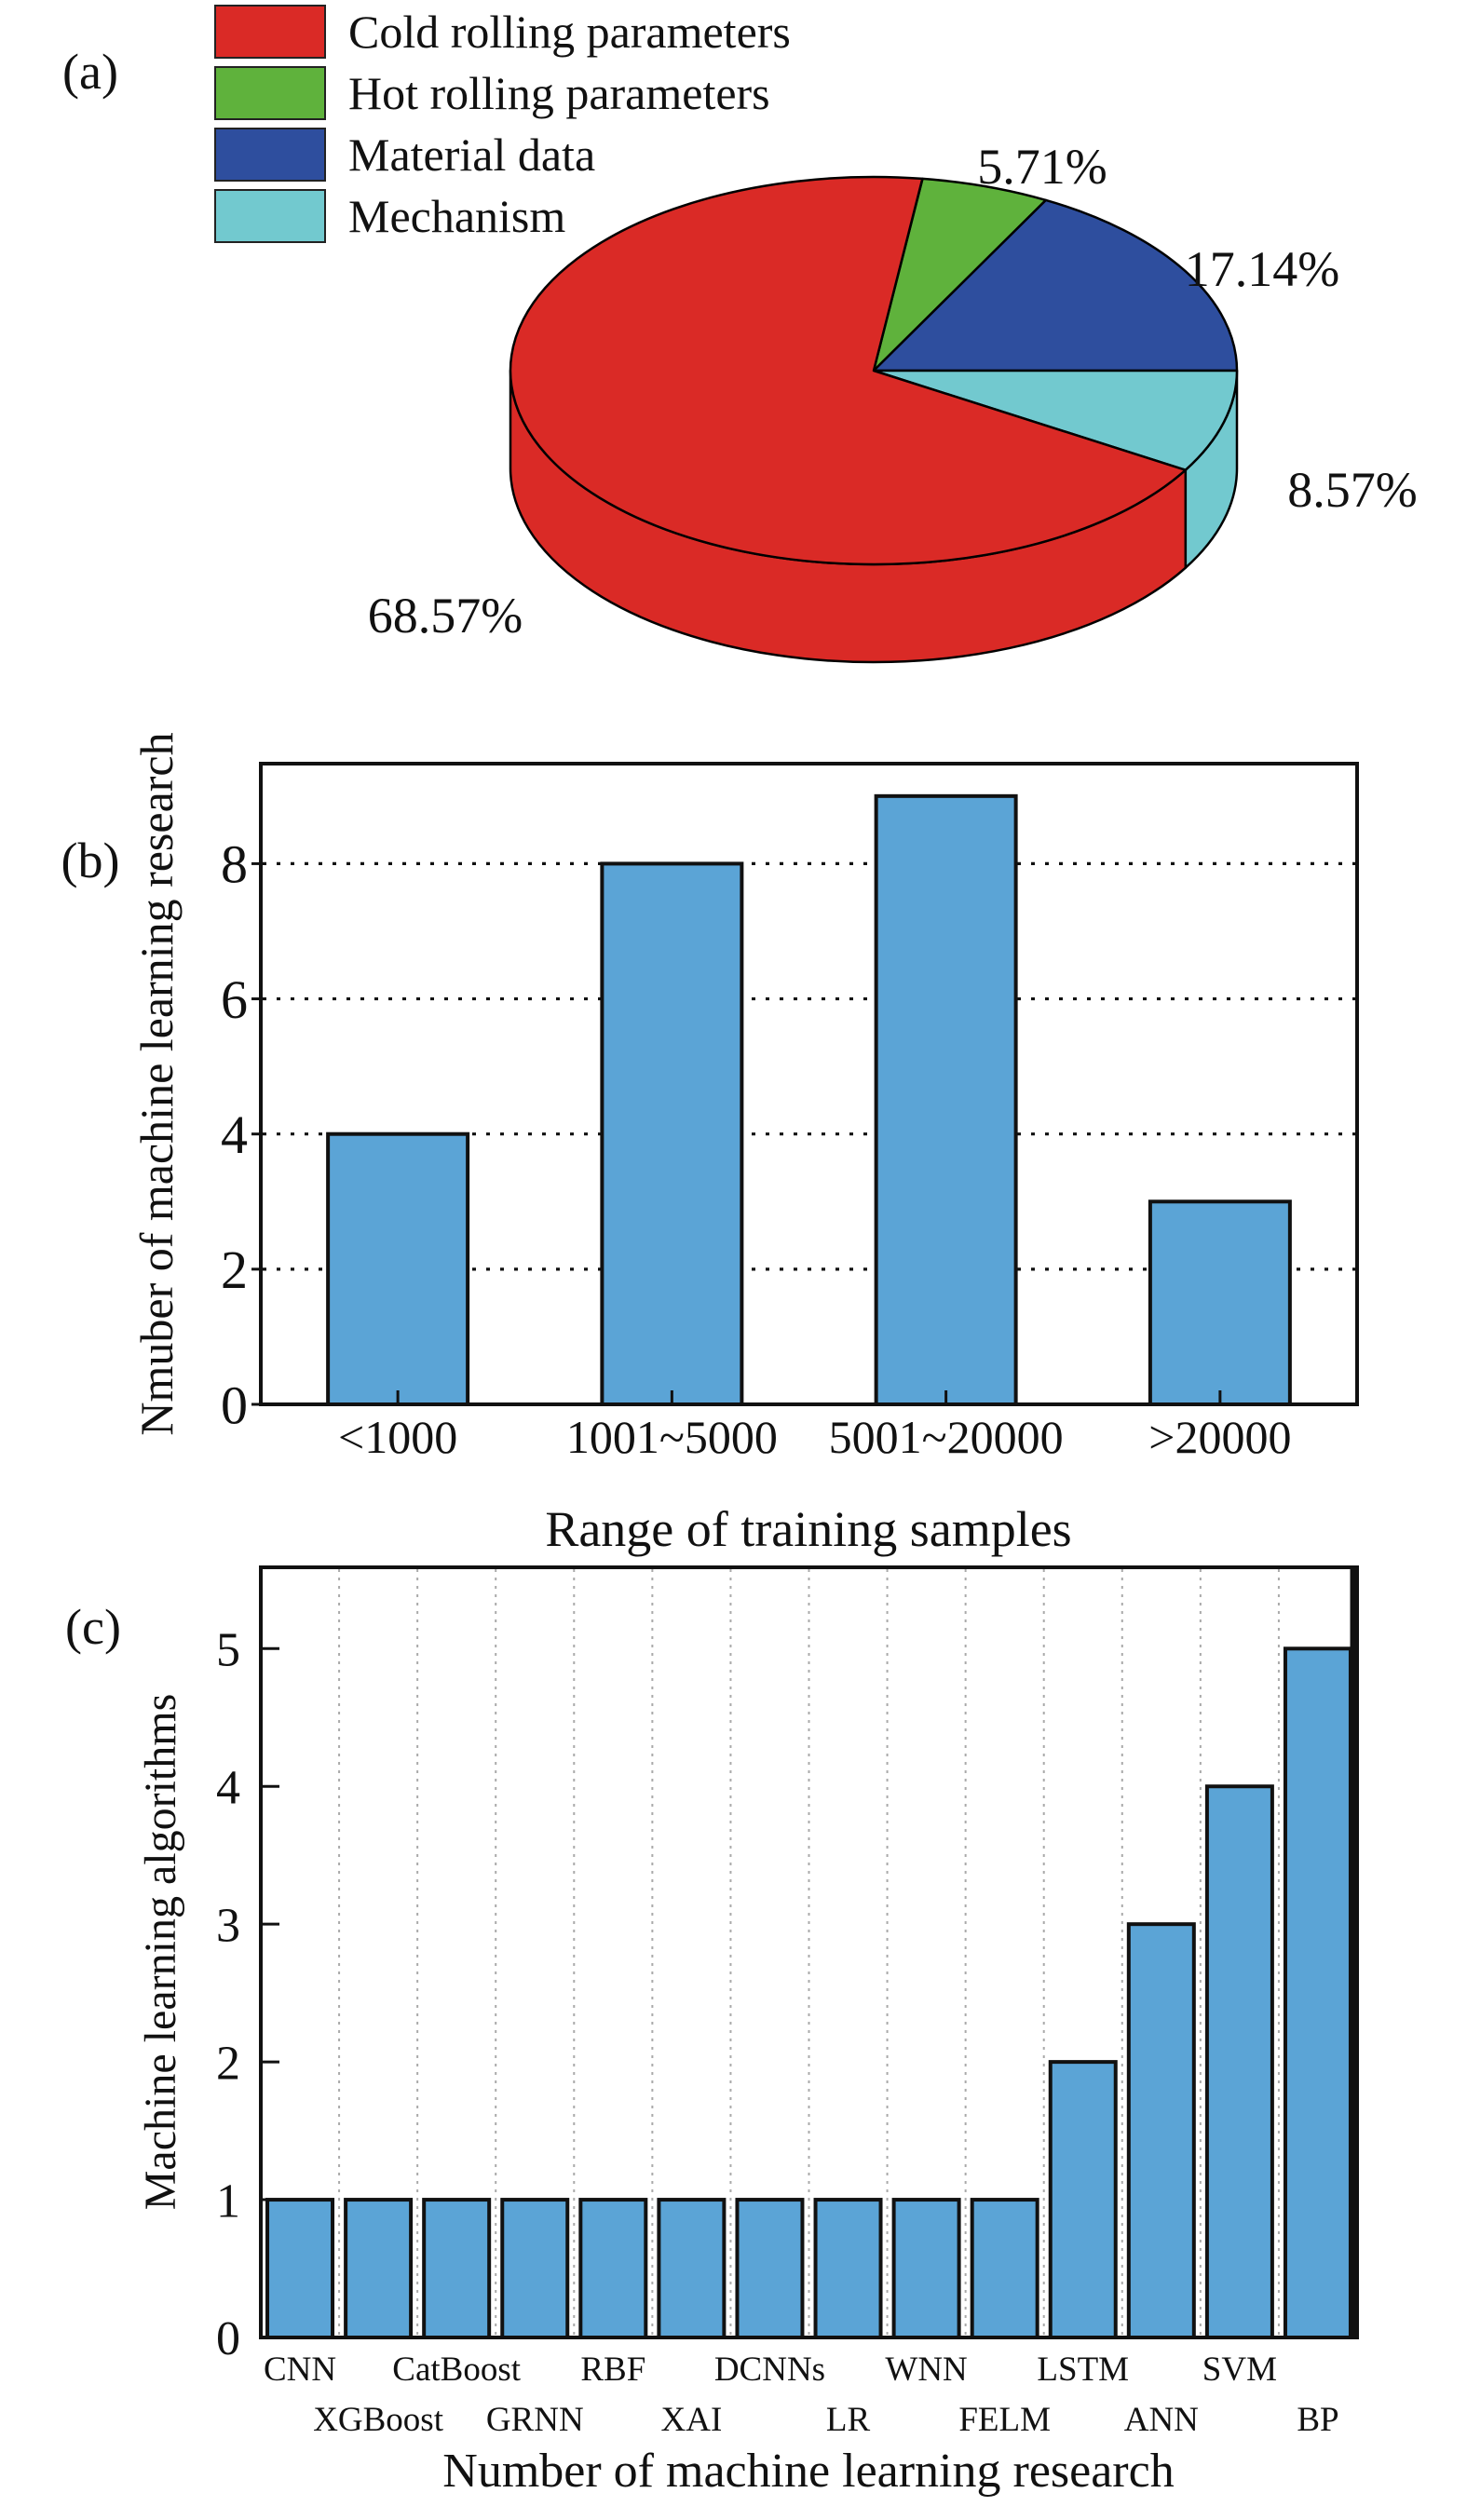 Image resolution: width=1467 pixels, height=2520 pixels. What do you see at coordinates (456, 2370) in the screenshot?
I see `xtick-label-catboost: CatBoost` at bounding box center [456, 2370].